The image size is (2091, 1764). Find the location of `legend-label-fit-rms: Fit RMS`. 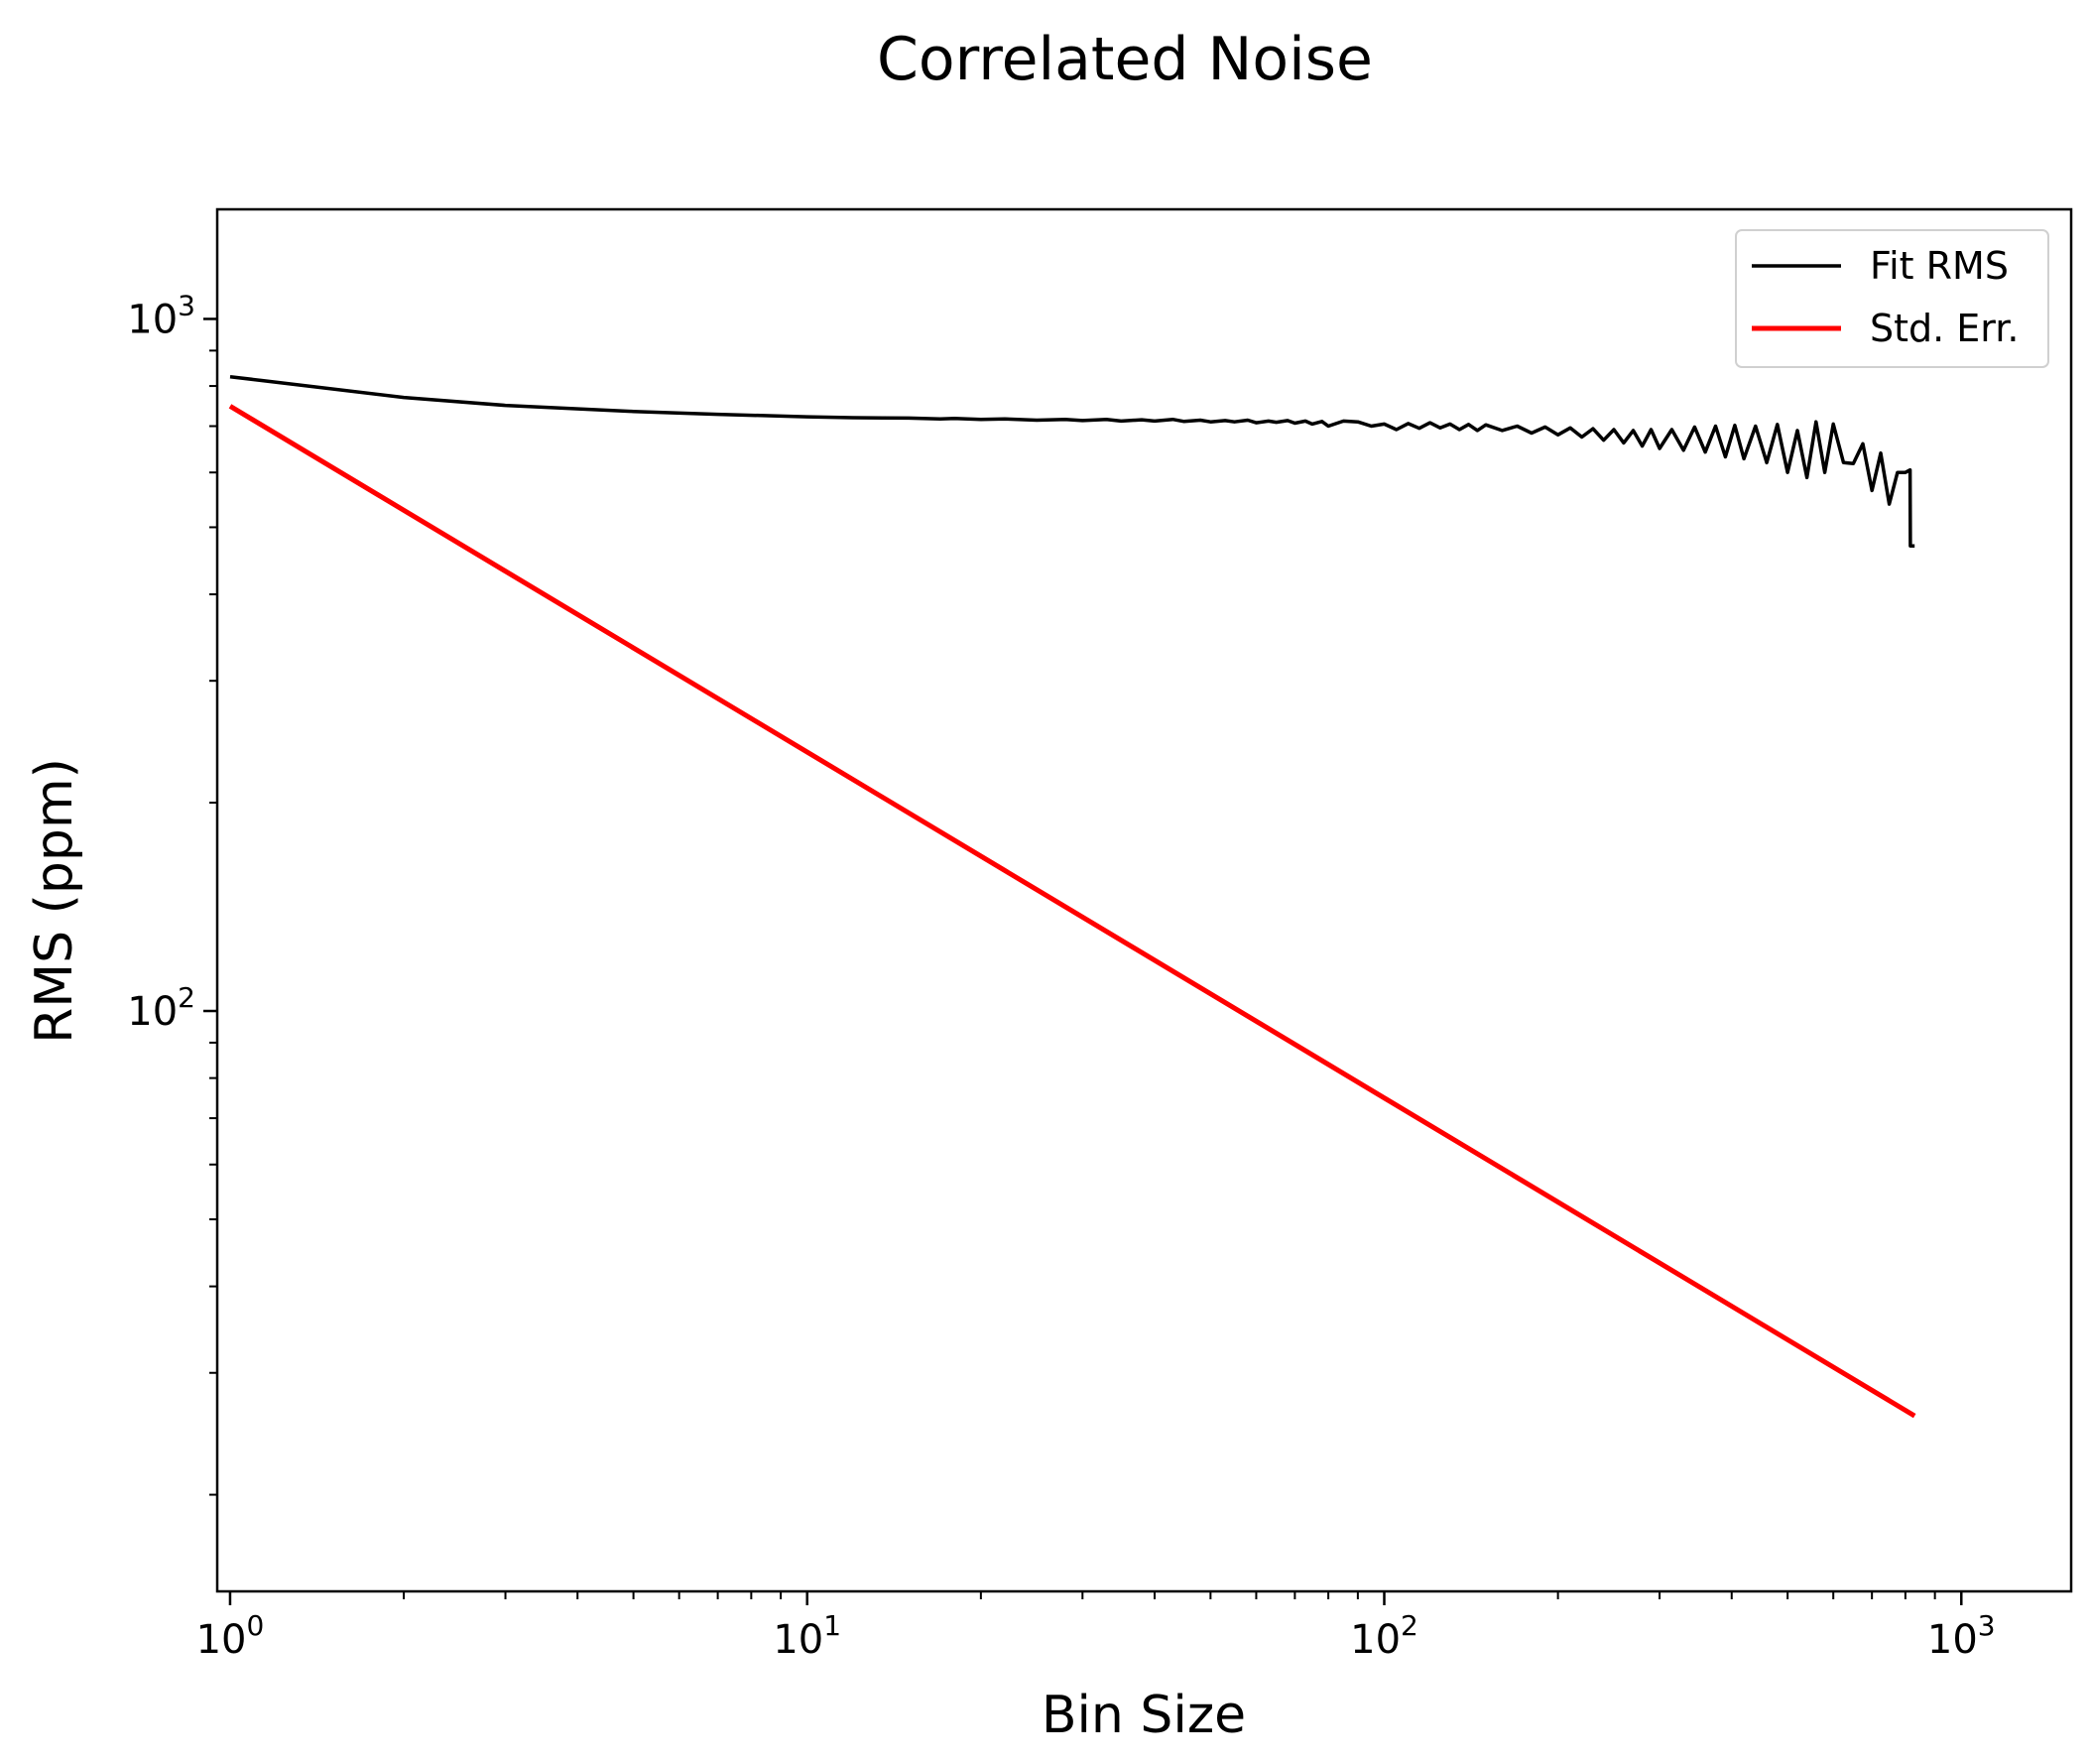

legend-label-fit-rms: Fit RMS is located at coordinates (1939, 266).